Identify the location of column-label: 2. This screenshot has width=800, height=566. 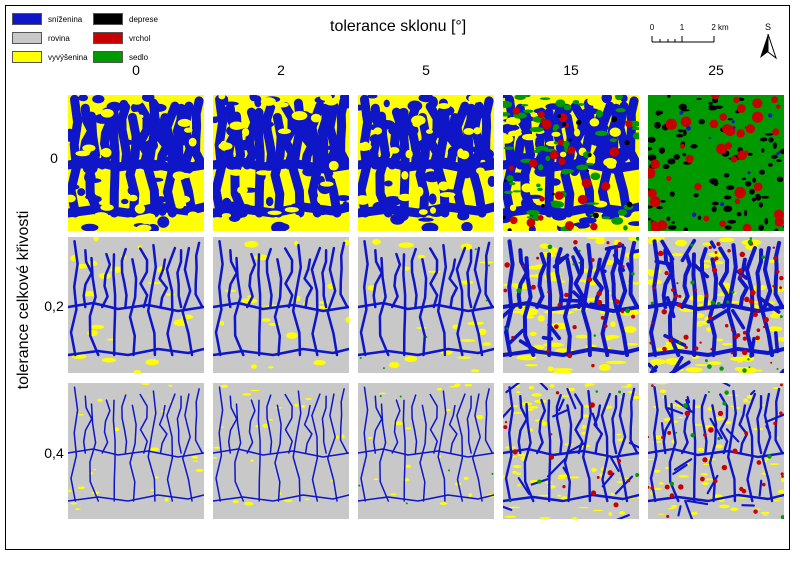
(281, 70).